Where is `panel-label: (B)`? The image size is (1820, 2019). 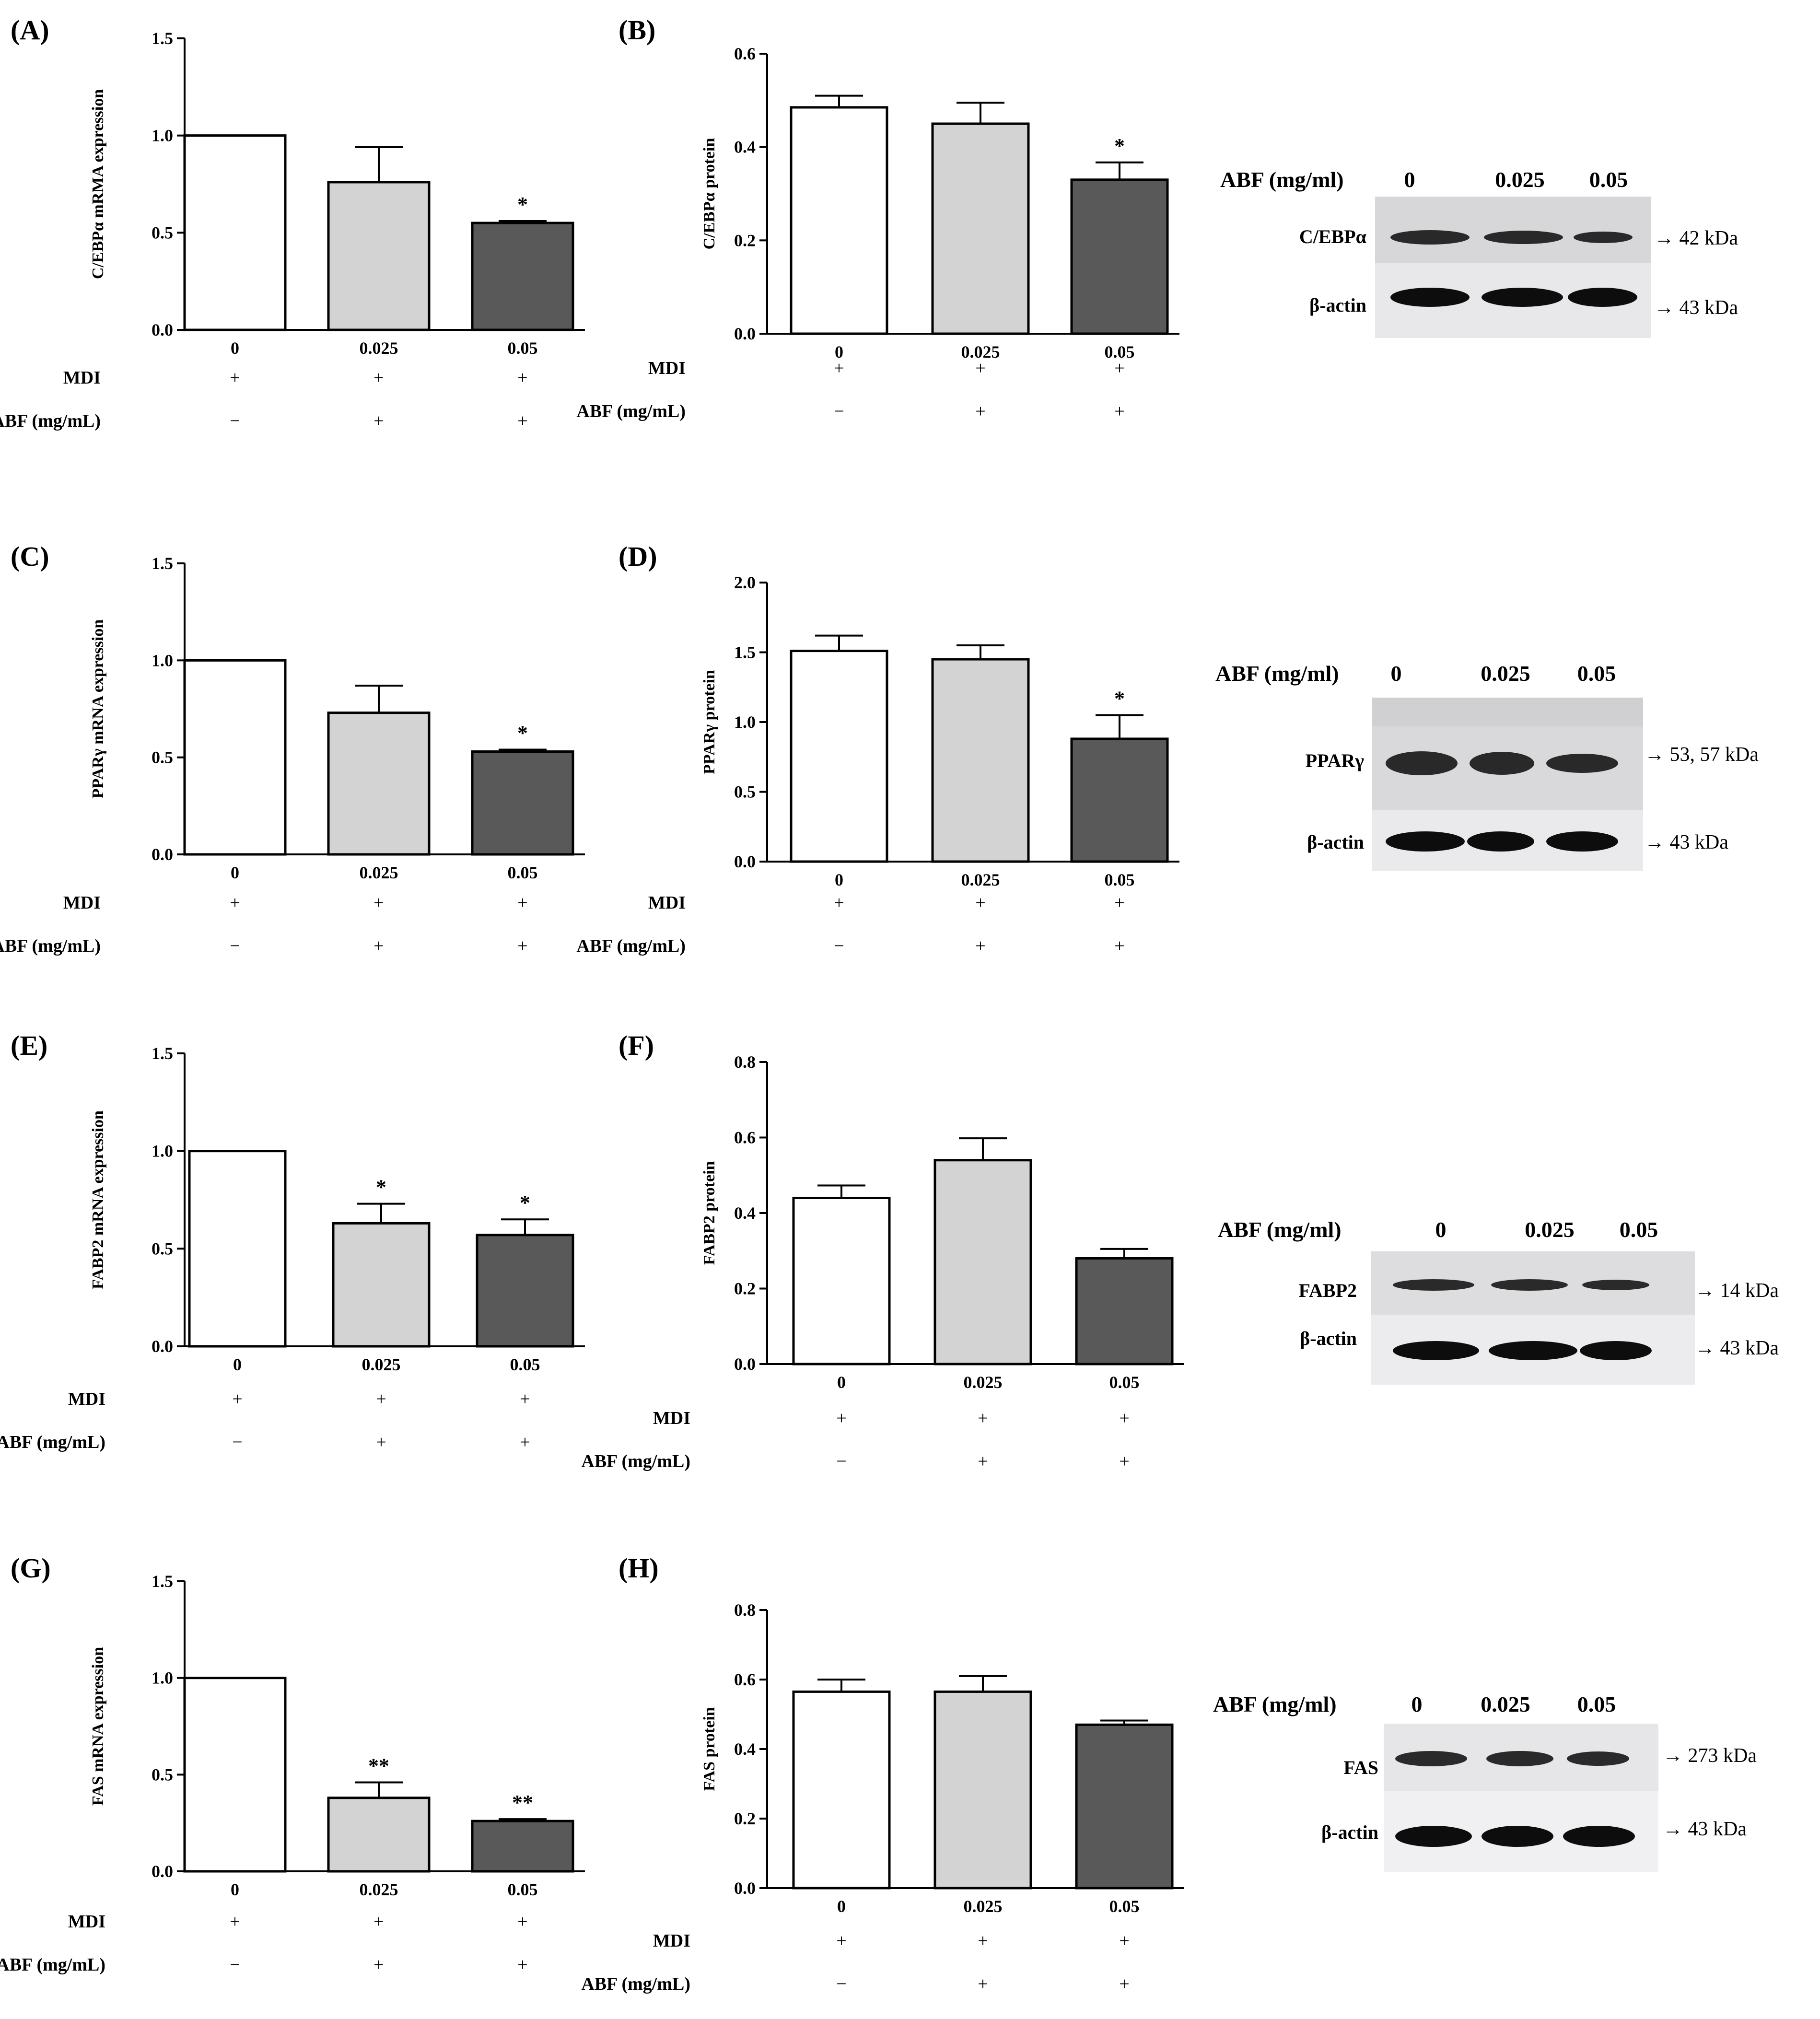 panel-label: (B) is located at coordinates (636, 30).